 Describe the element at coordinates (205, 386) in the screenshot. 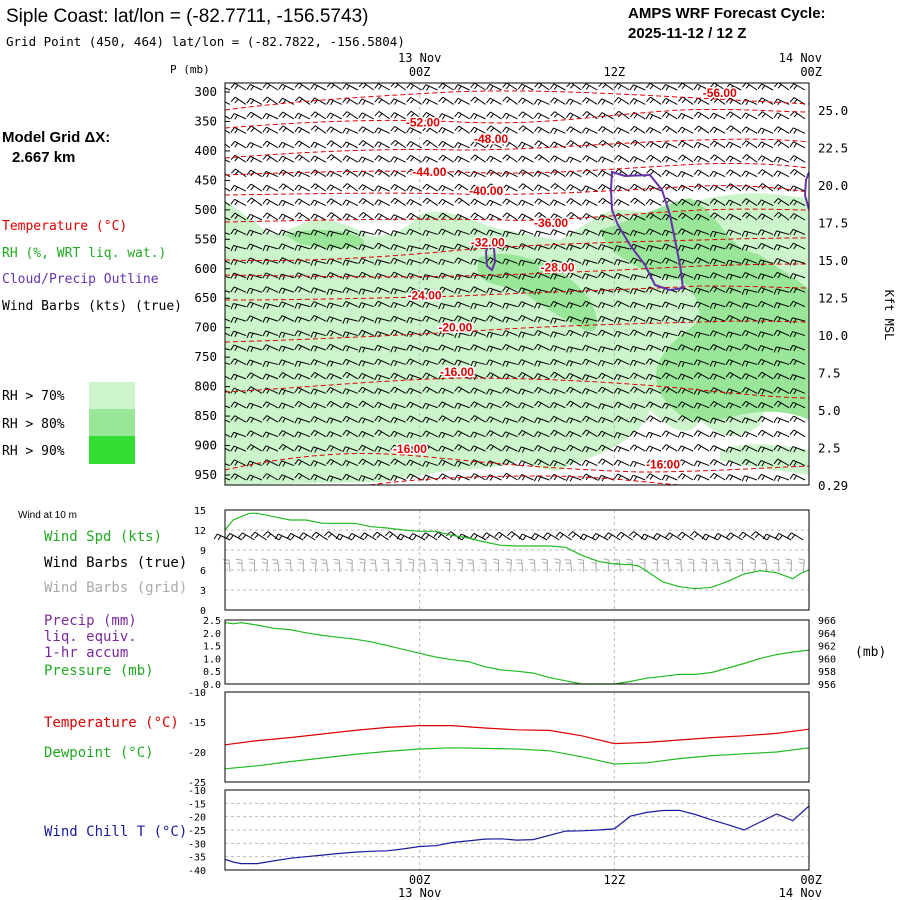

I see `pressure-tick-label: 800` at that location.